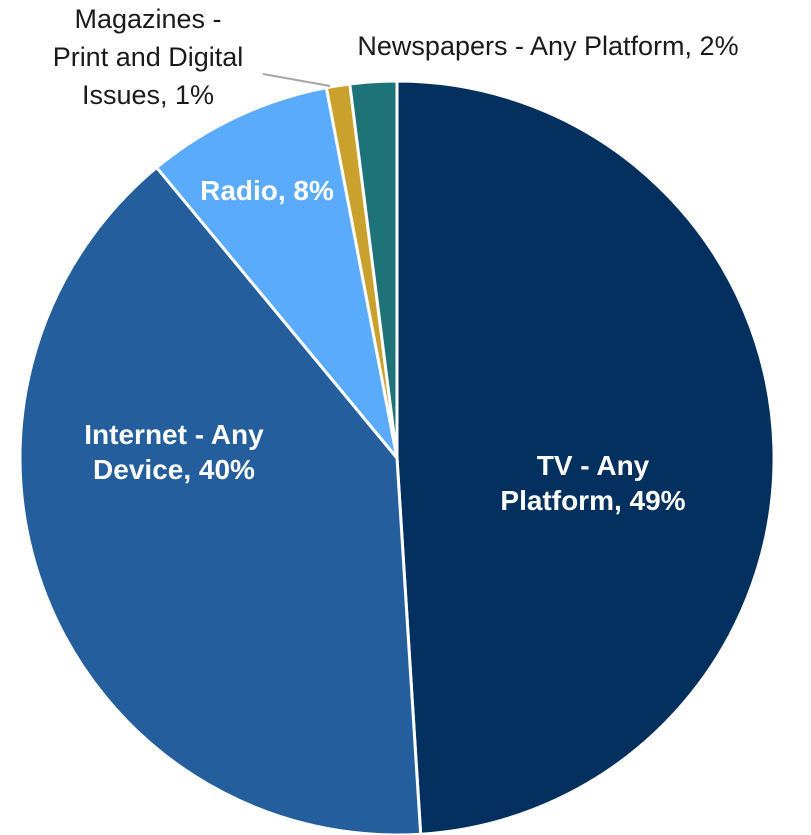 The image size is (811, 835). I want to click on slice-label-2: Radio, 8%, so click(267, 190).